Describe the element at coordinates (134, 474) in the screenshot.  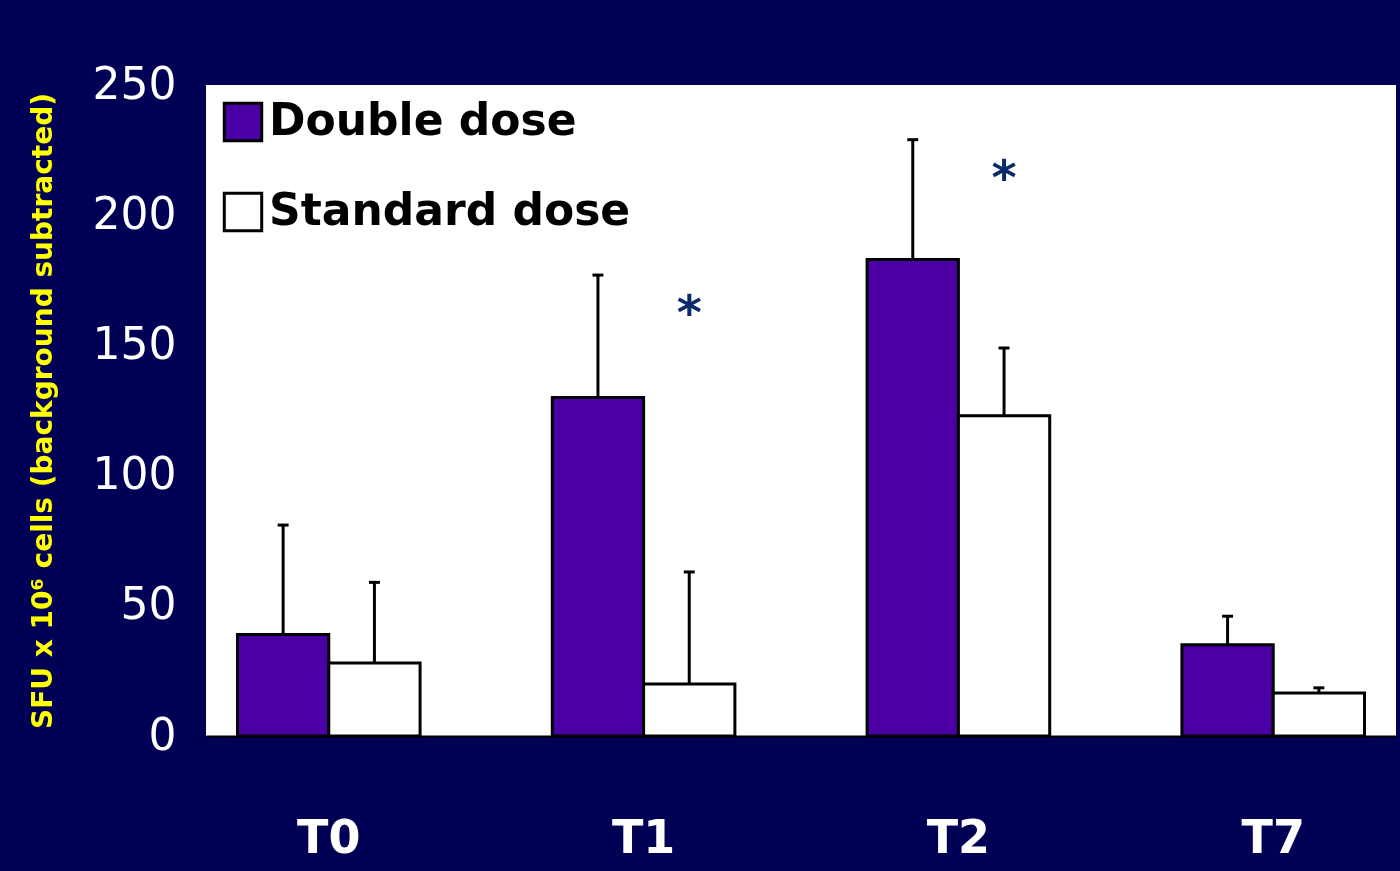
I see `y-tick-label: 100` at that location.